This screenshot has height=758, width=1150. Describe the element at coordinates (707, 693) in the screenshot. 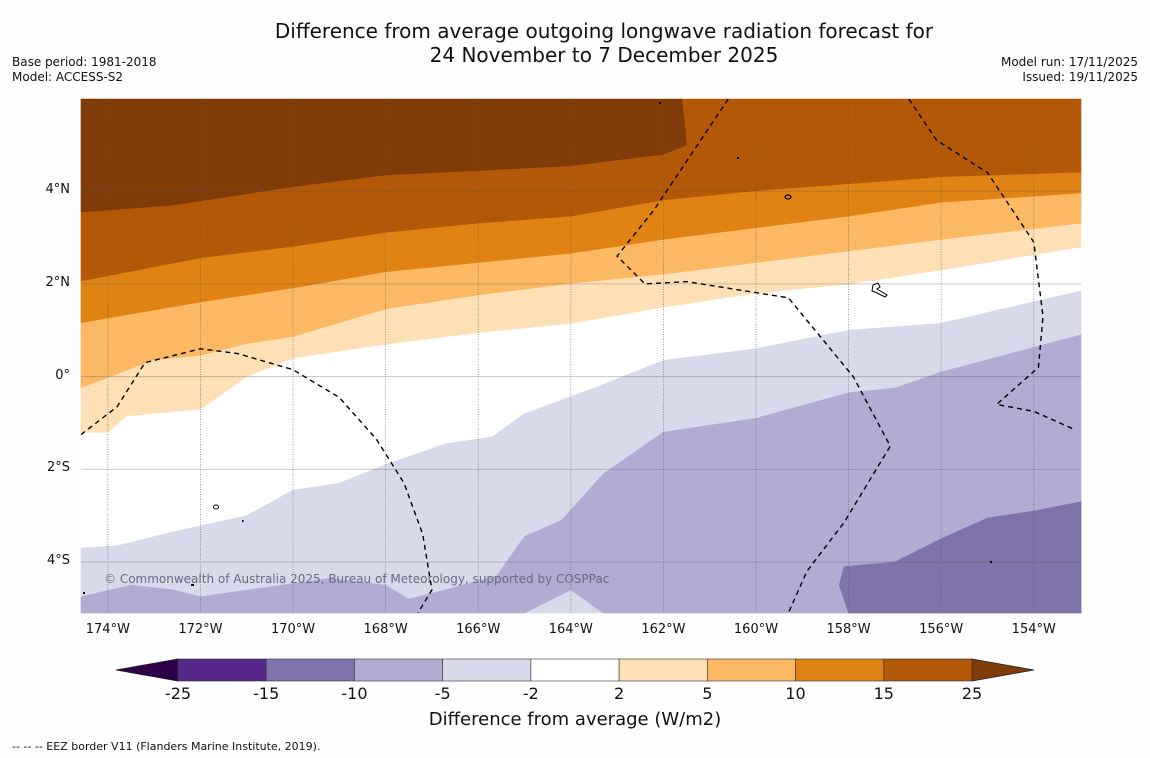

I see `colorbar-tick-label: 5` at that location.